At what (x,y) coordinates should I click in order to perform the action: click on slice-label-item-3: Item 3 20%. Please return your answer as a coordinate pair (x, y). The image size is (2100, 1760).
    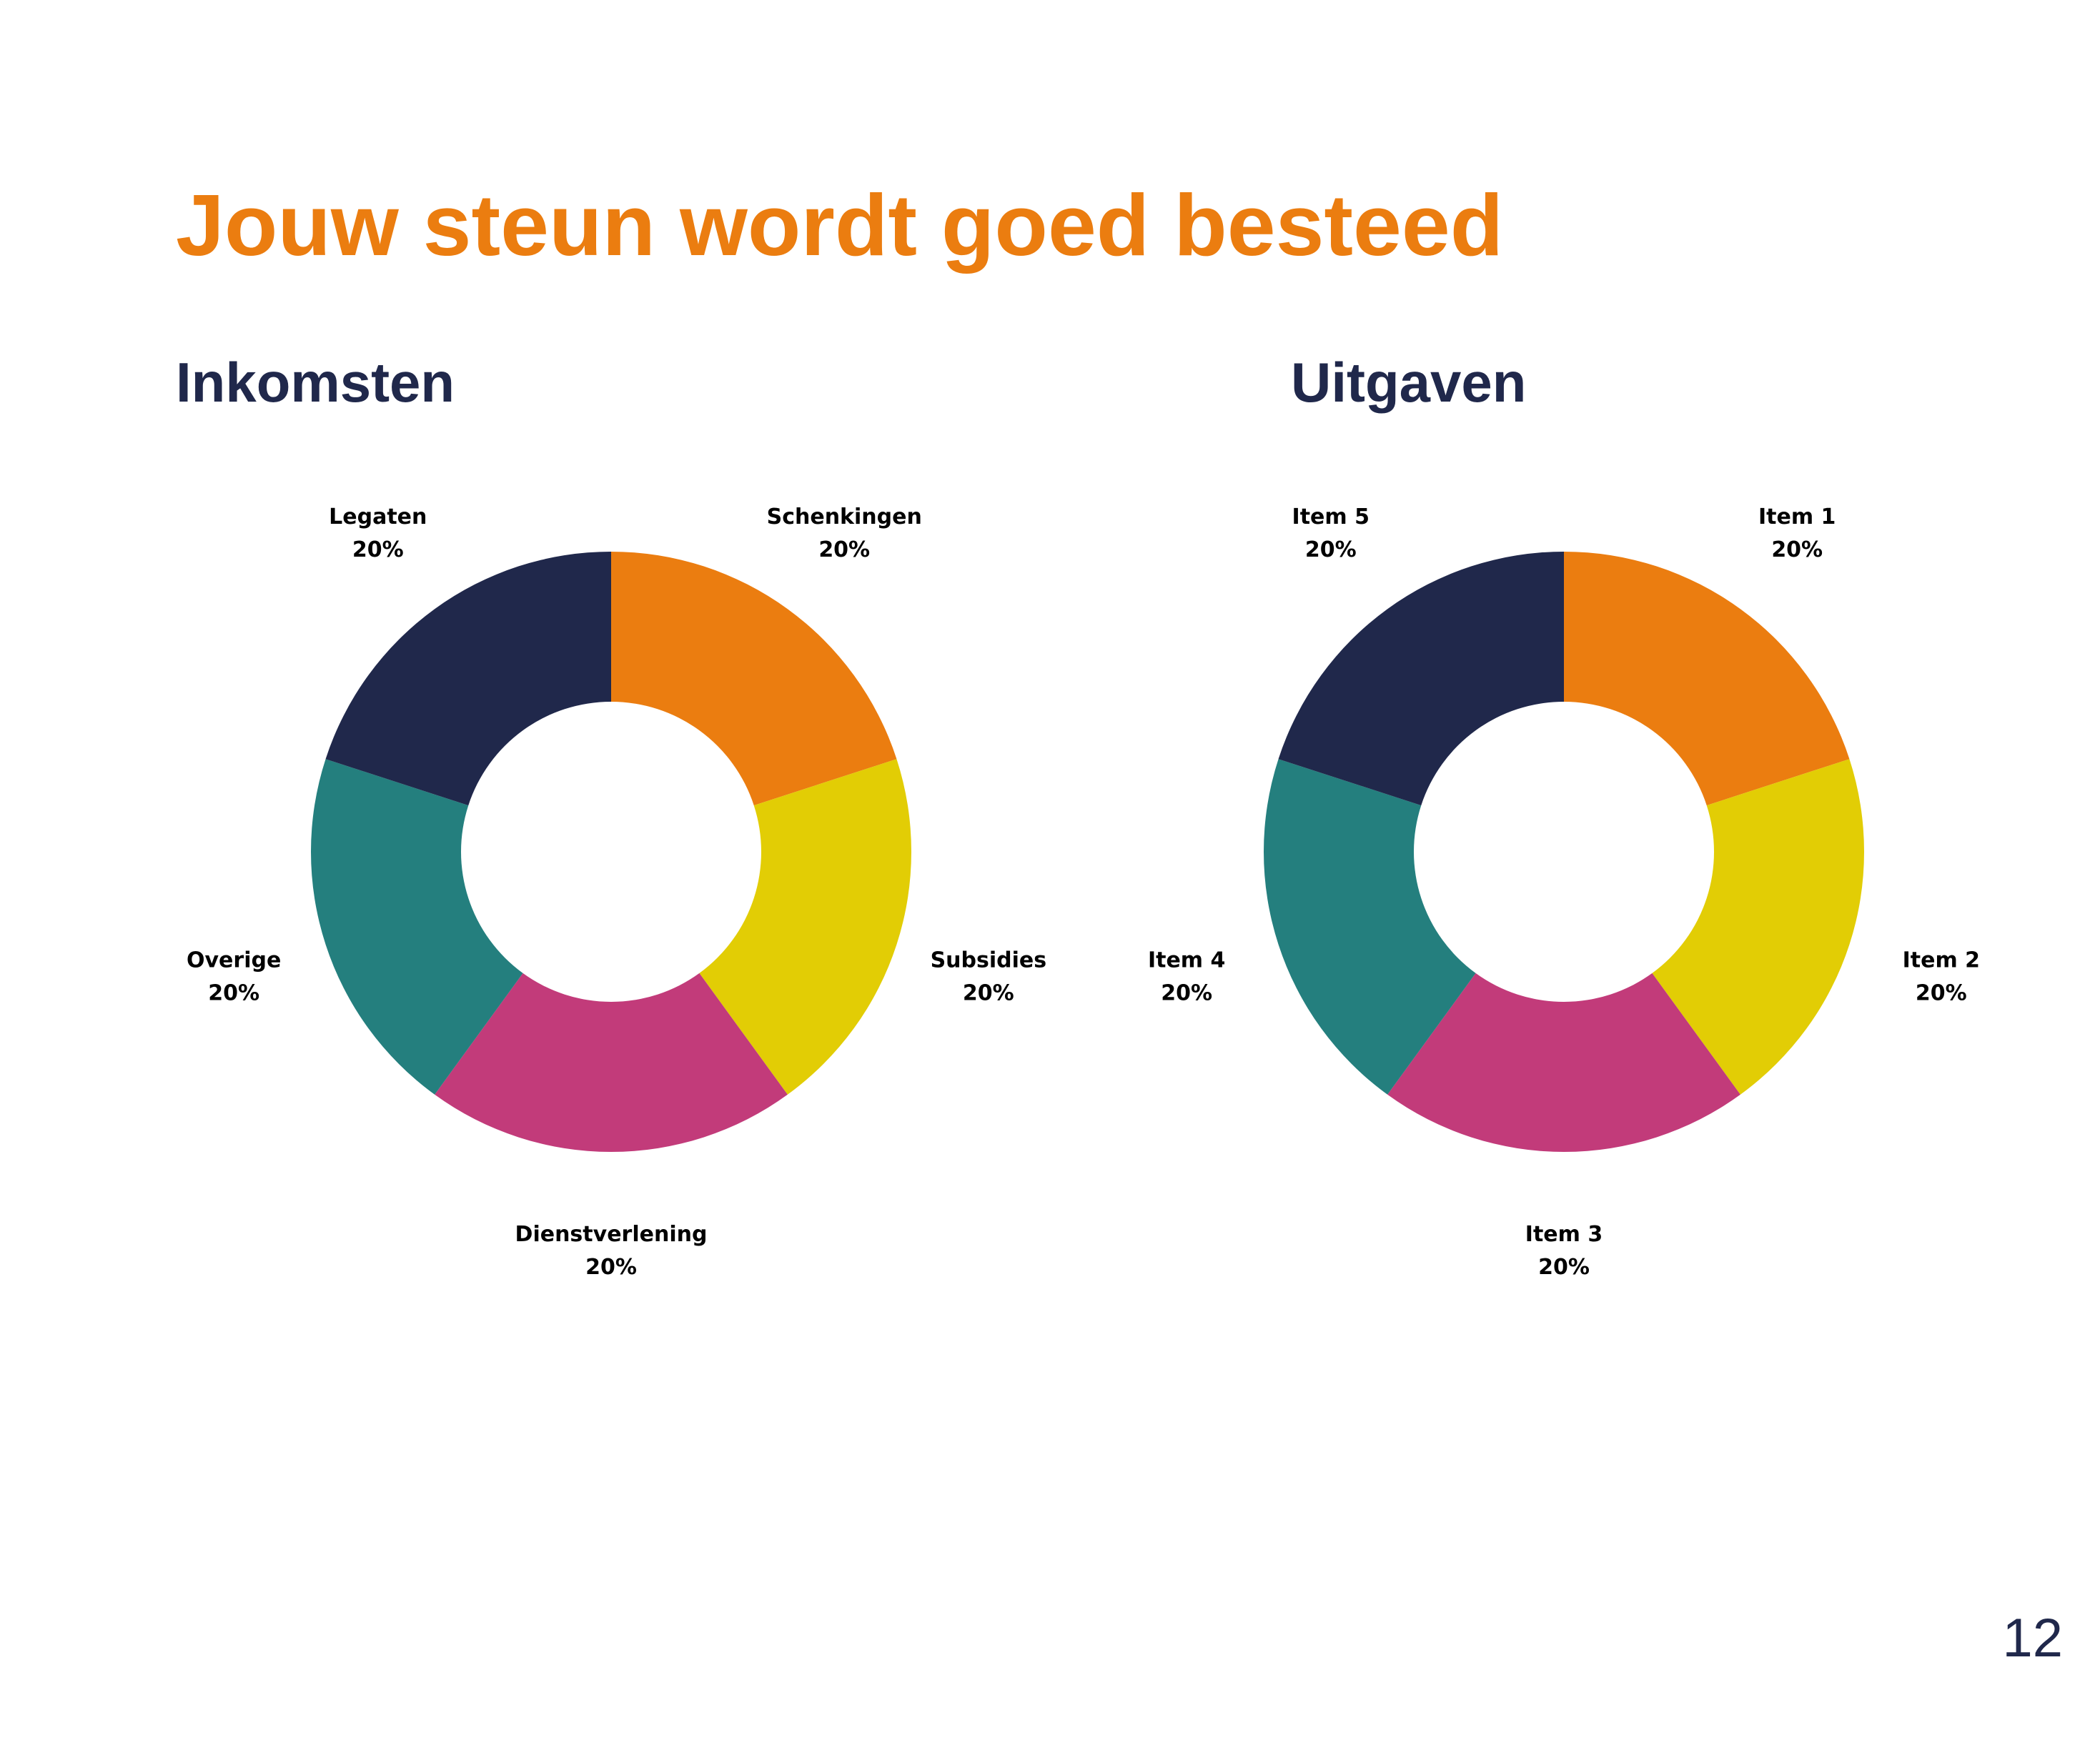
    Looking at the image, I should click on (1564, 1251).